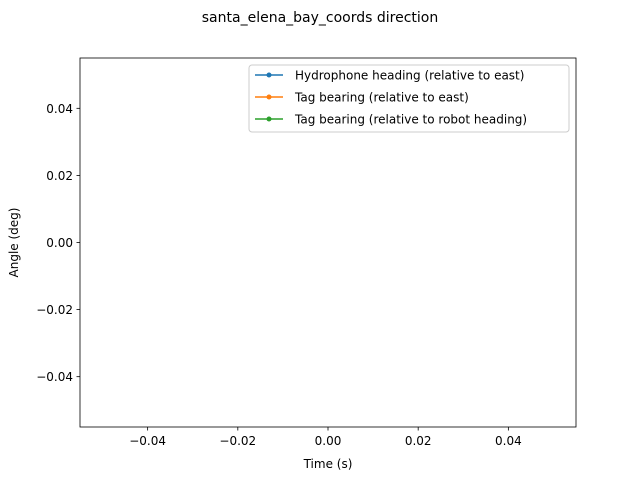  Describe the element at coordinates (147, 441) in the screenshot. I see `x-tick-label: −0.04` at that location.